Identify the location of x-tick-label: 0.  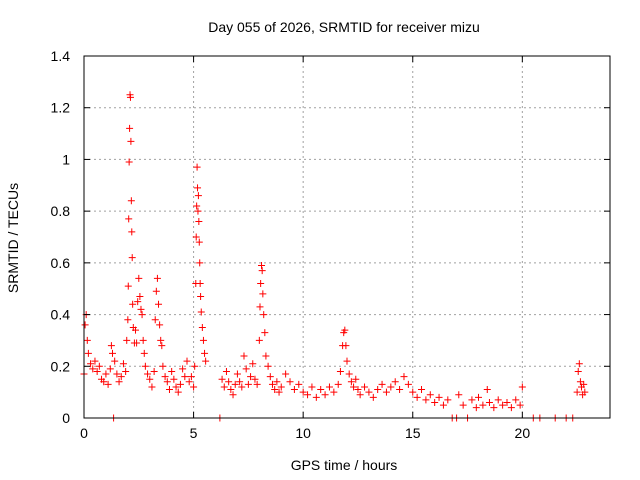
(84, 433).